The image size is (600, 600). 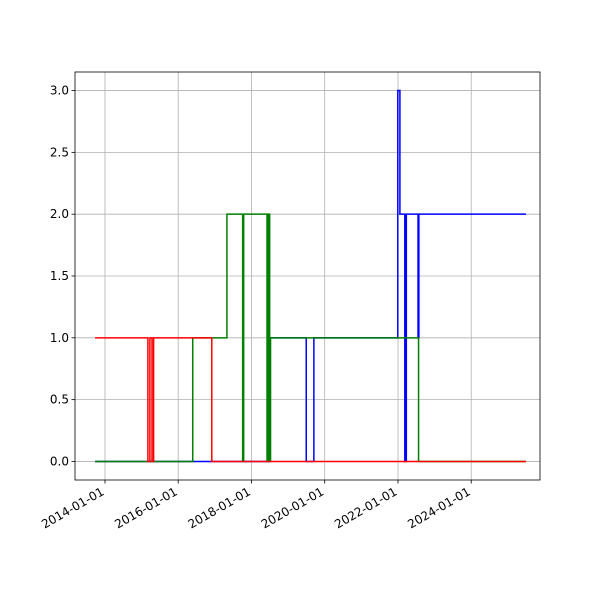 I want to click on y-tick-label: 3.0, so click(x=59, y=91).